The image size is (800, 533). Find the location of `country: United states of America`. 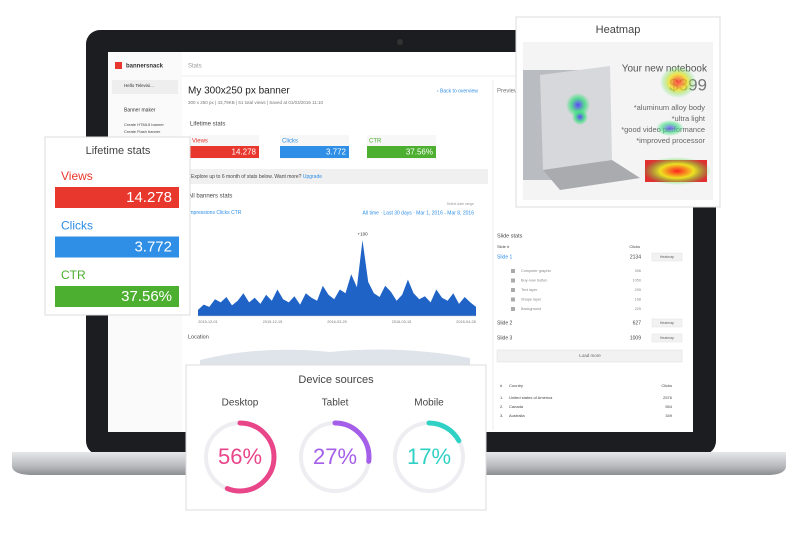

country: United states of America is located at coordinates (531, 397).